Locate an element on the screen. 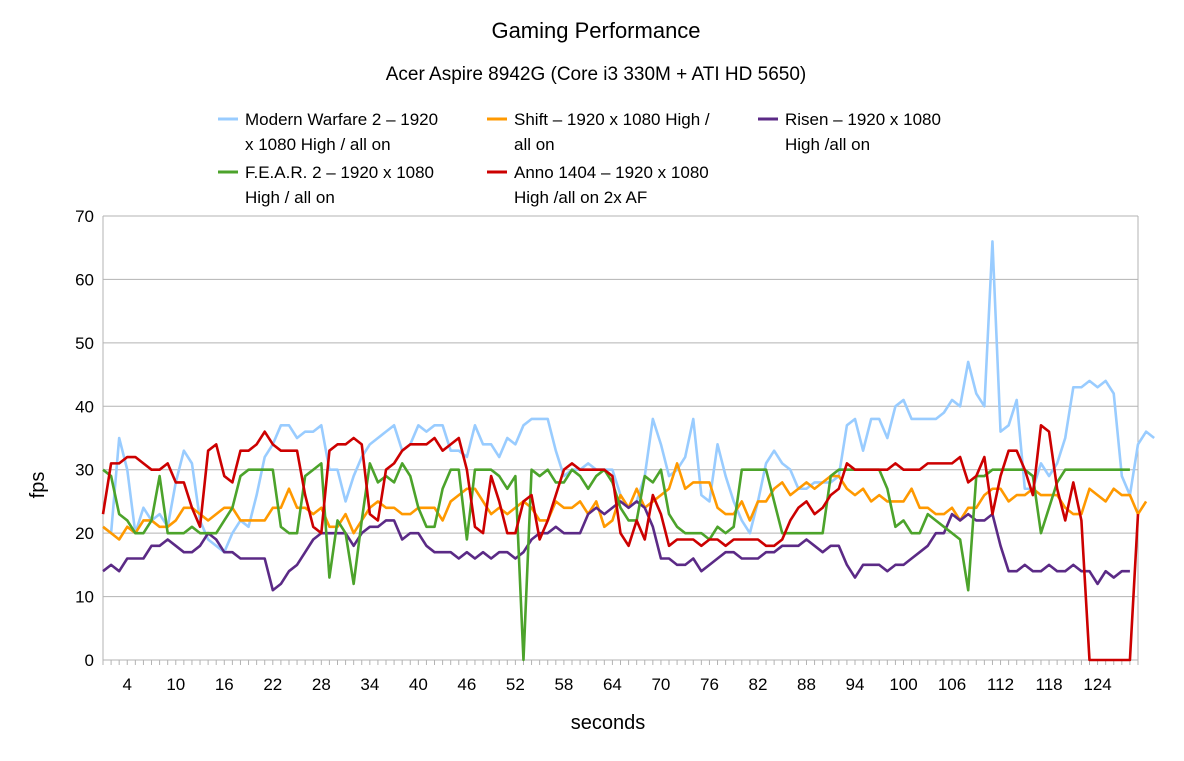 The image size is (1184, 761). y-tick-label: 0 is located at coordinates (89, 660).